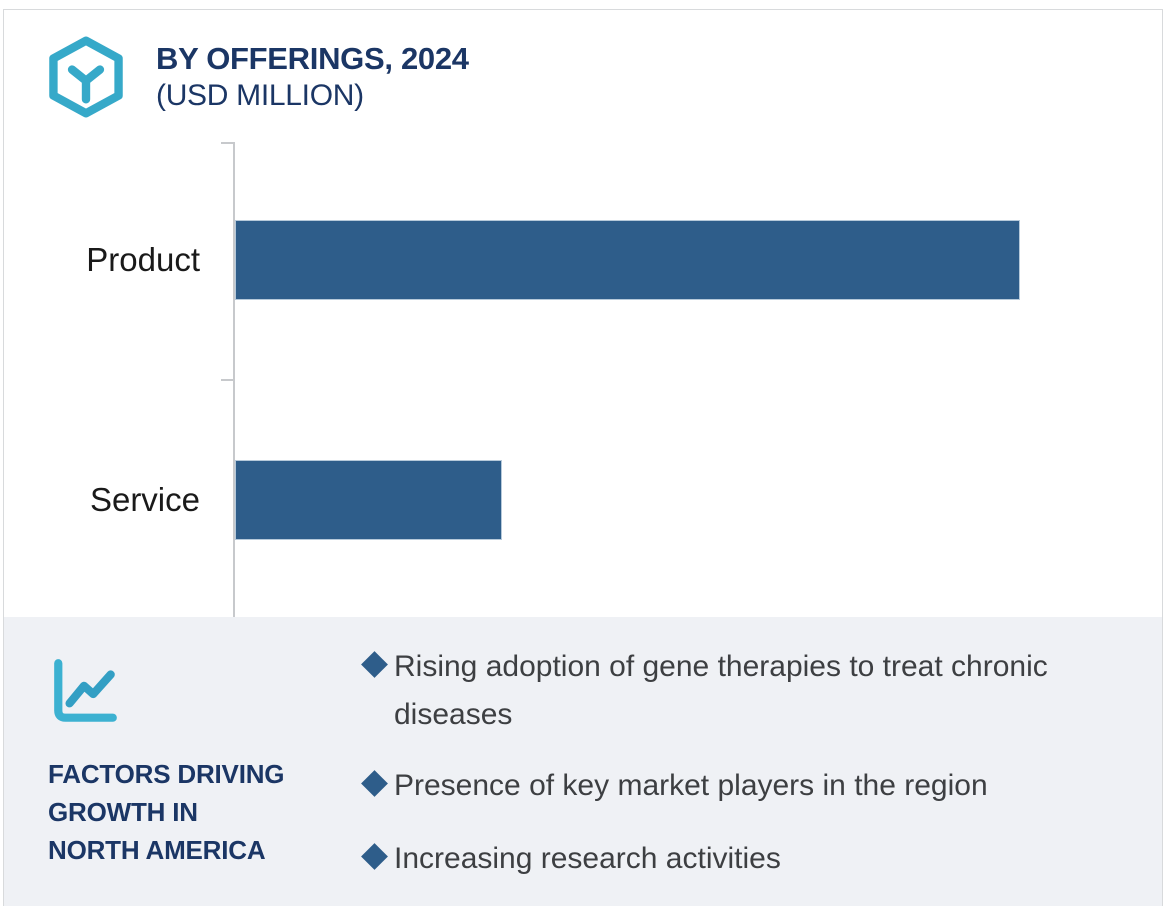 Image resolution: width=1170 pixels, height=913 pixels. I want to click on factors-heading-line: FACTORS DRIVING, so click(166, 774).